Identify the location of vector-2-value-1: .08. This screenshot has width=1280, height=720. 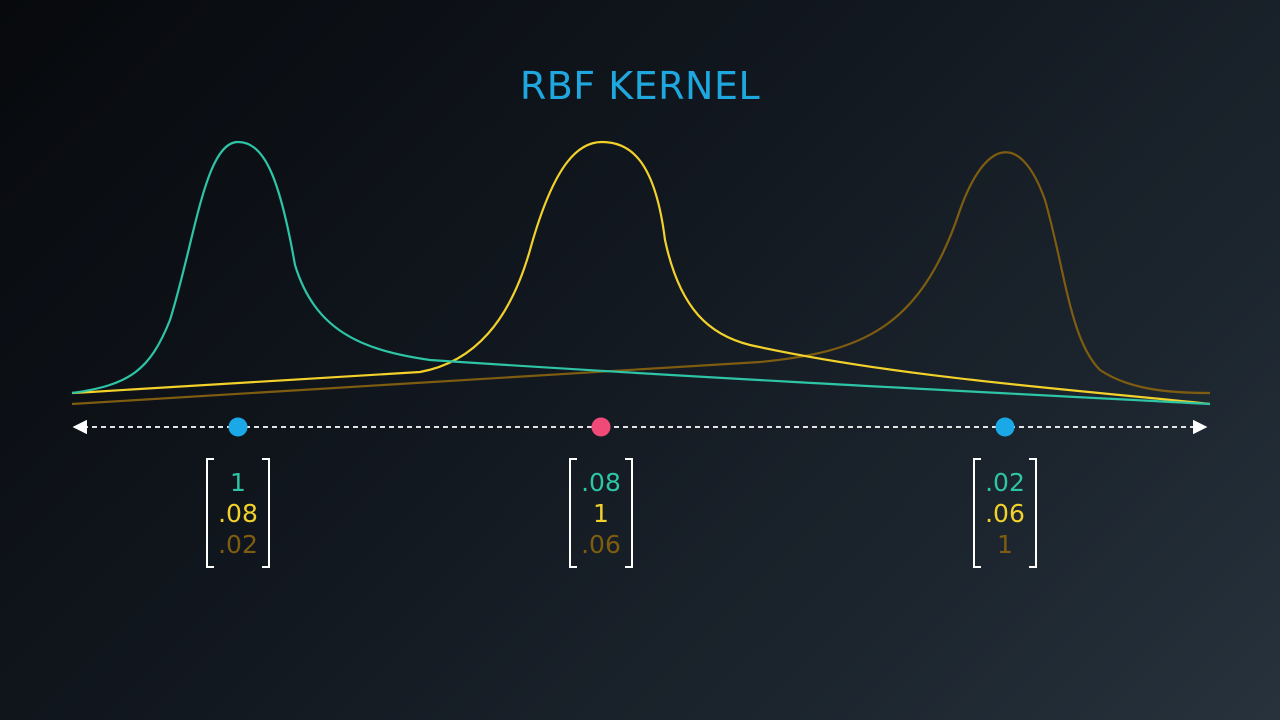
(601, 482).